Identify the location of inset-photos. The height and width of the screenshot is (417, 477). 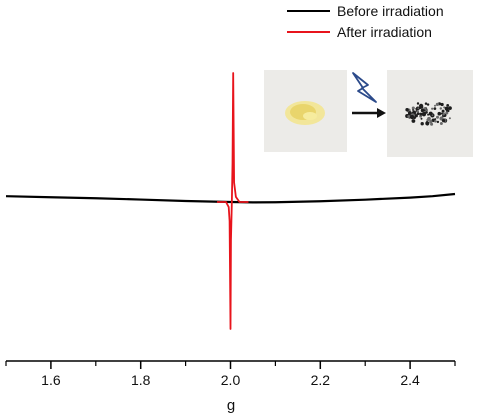
(368, 113).